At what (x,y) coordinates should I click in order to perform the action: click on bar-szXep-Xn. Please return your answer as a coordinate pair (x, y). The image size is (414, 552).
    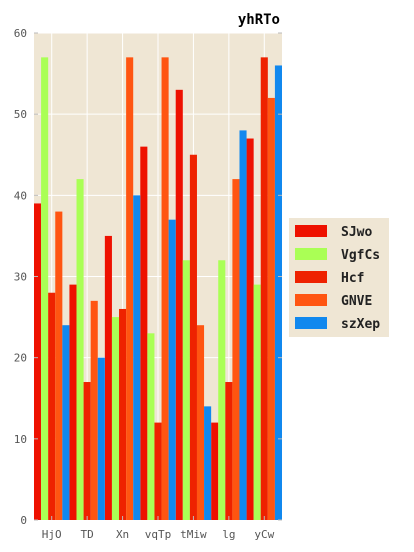
    Looking at the image, I should click on (137, 358).